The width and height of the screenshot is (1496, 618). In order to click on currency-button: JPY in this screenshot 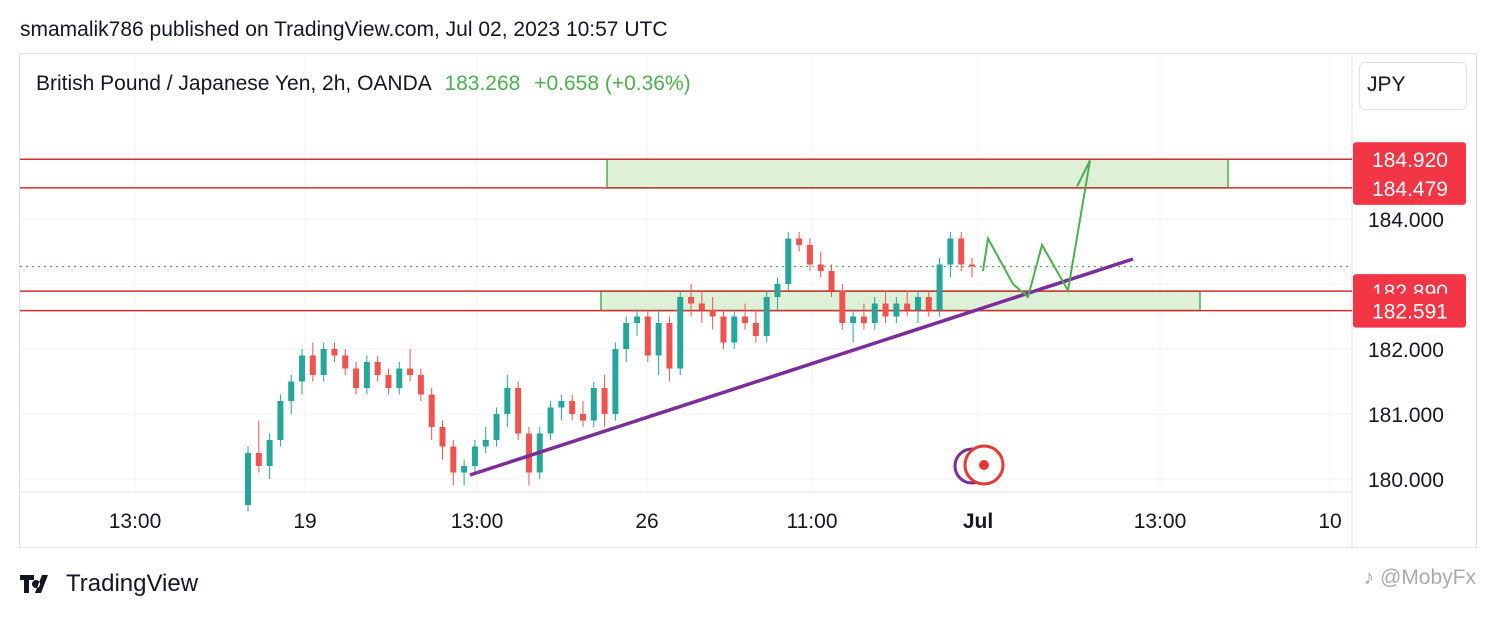, I will do `click(1413, 86)`.